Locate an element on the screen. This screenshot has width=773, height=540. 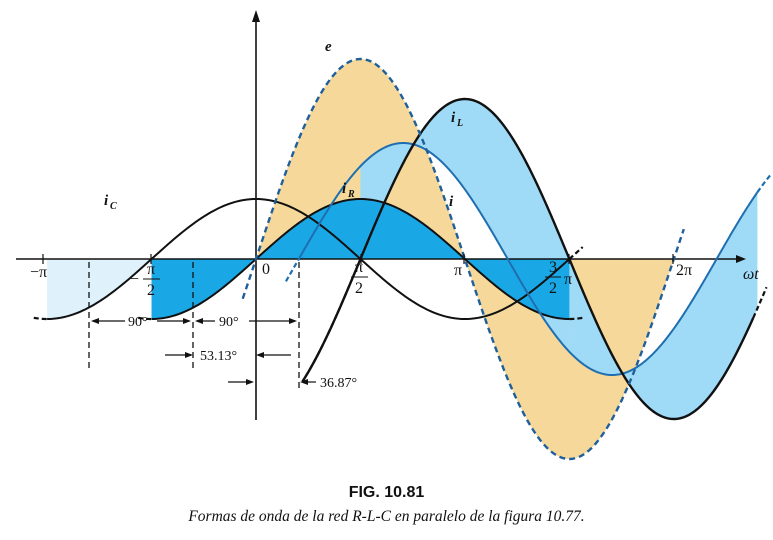
tick-label-half-pi: π 2 is located at coordinates (359, 278).